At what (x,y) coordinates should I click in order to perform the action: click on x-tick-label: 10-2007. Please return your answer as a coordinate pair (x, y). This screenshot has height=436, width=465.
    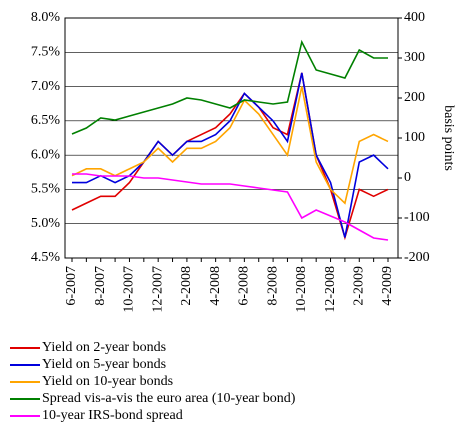
    Looking at the image, I should click on (129, 289).